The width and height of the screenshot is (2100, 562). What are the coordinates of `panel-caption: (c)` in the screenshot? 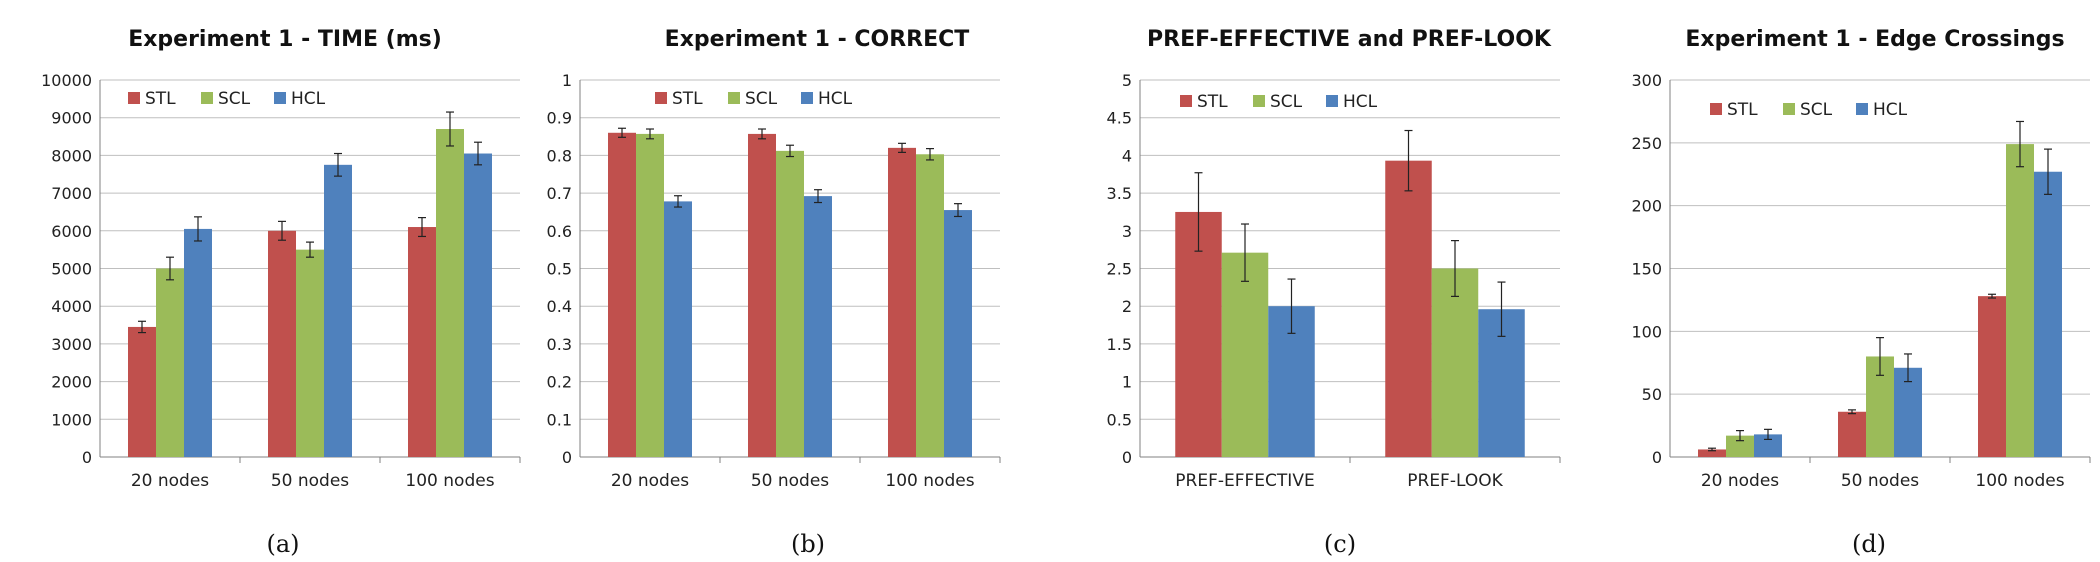 It's located at (1340, 544).